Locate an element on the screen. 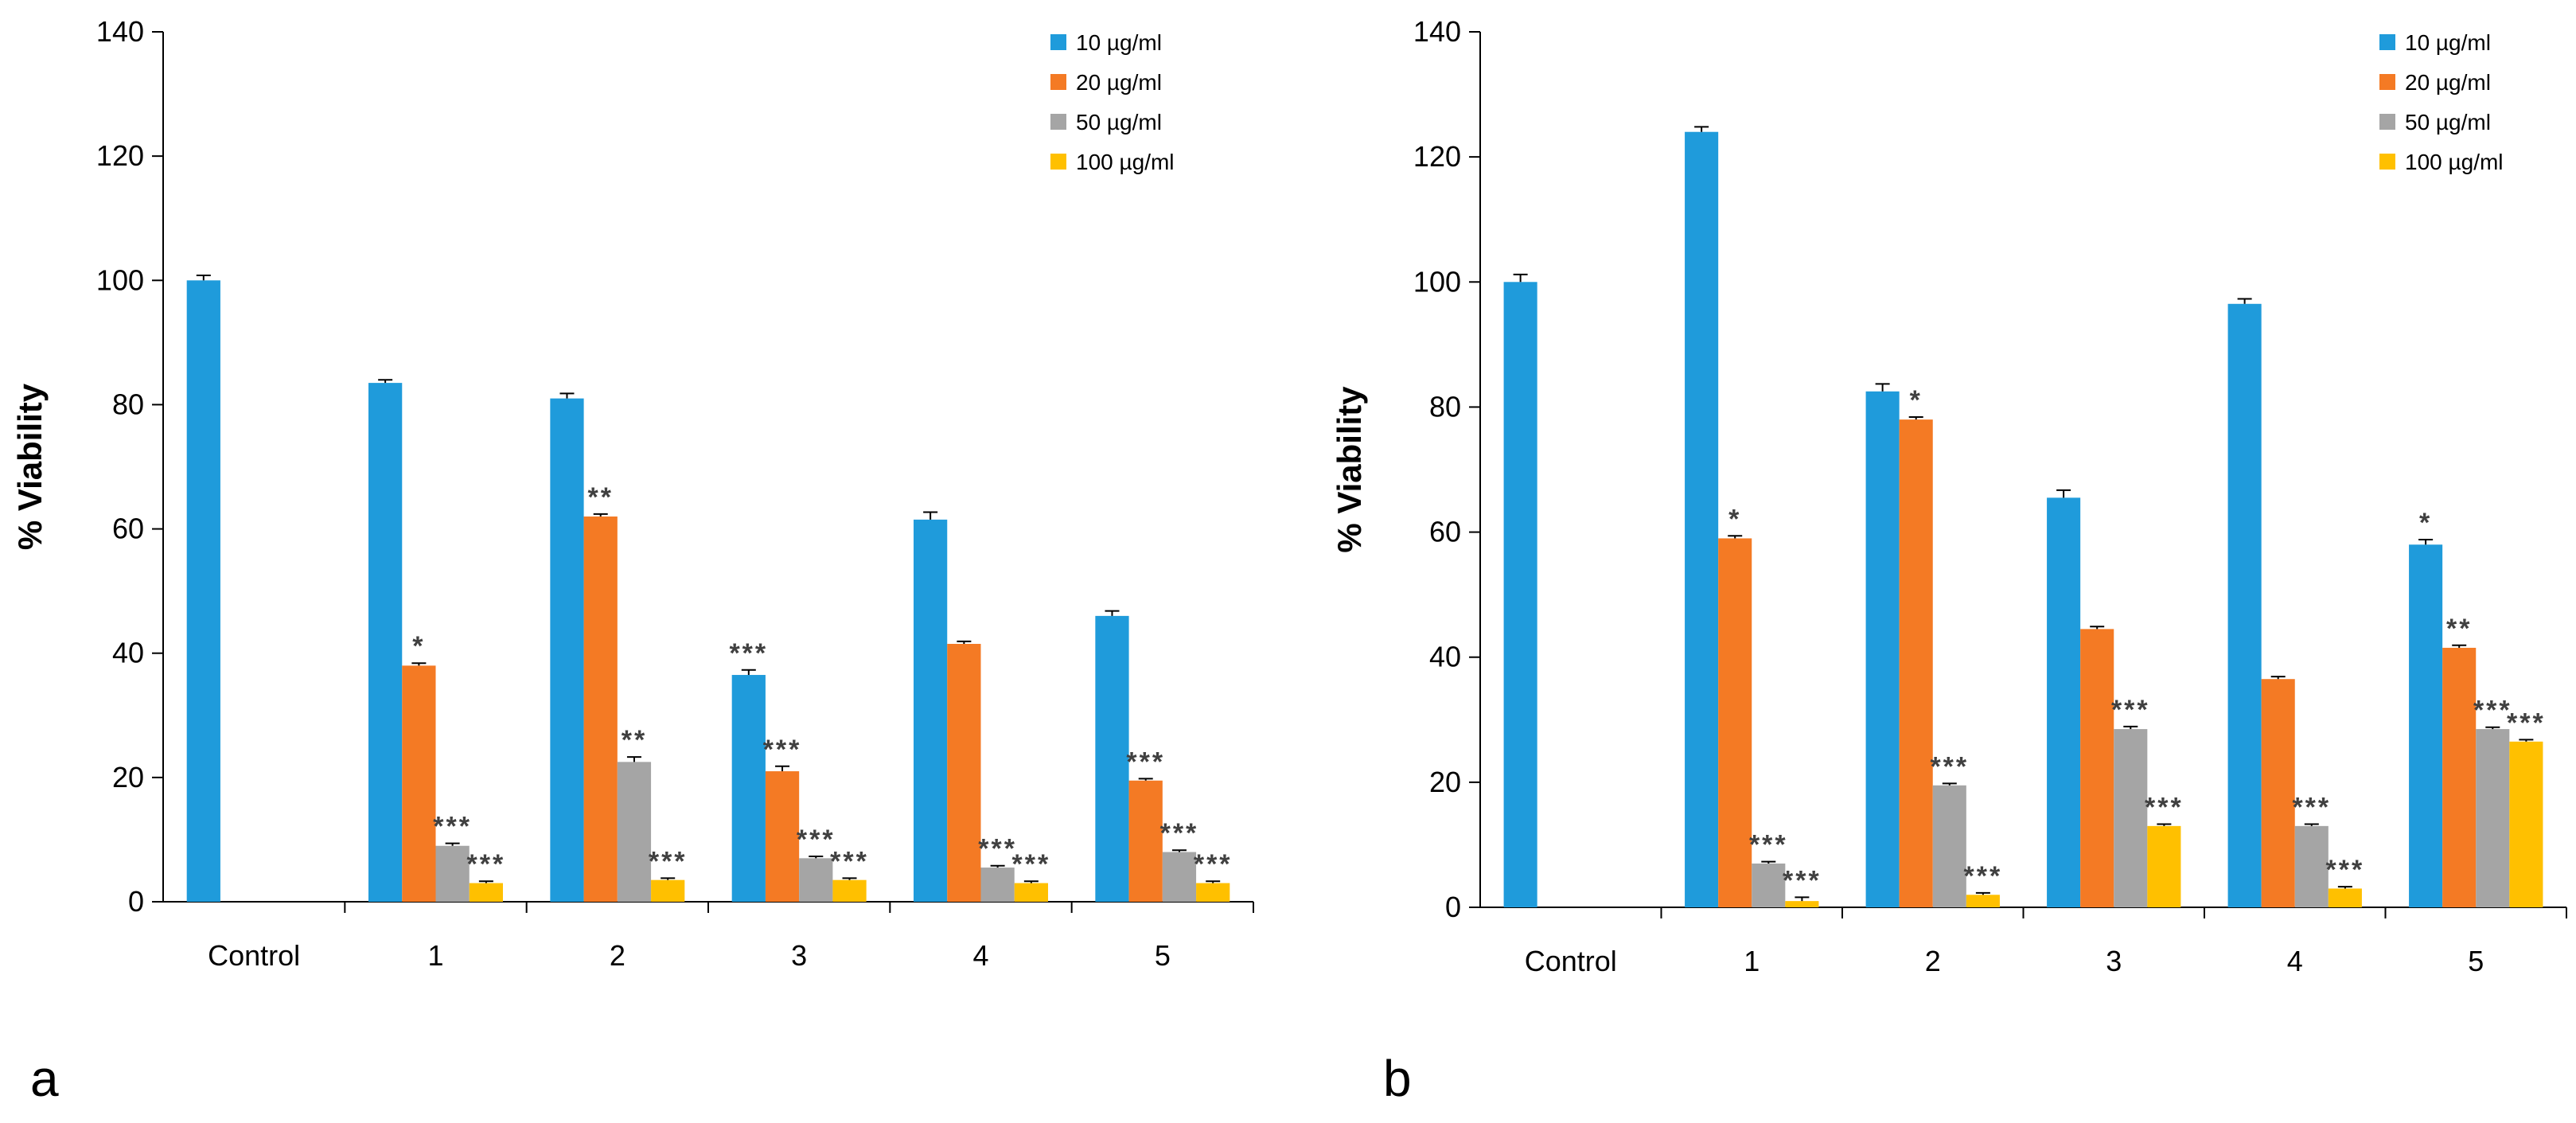  panel-label-a: a is located at coordinates (44, 1078).